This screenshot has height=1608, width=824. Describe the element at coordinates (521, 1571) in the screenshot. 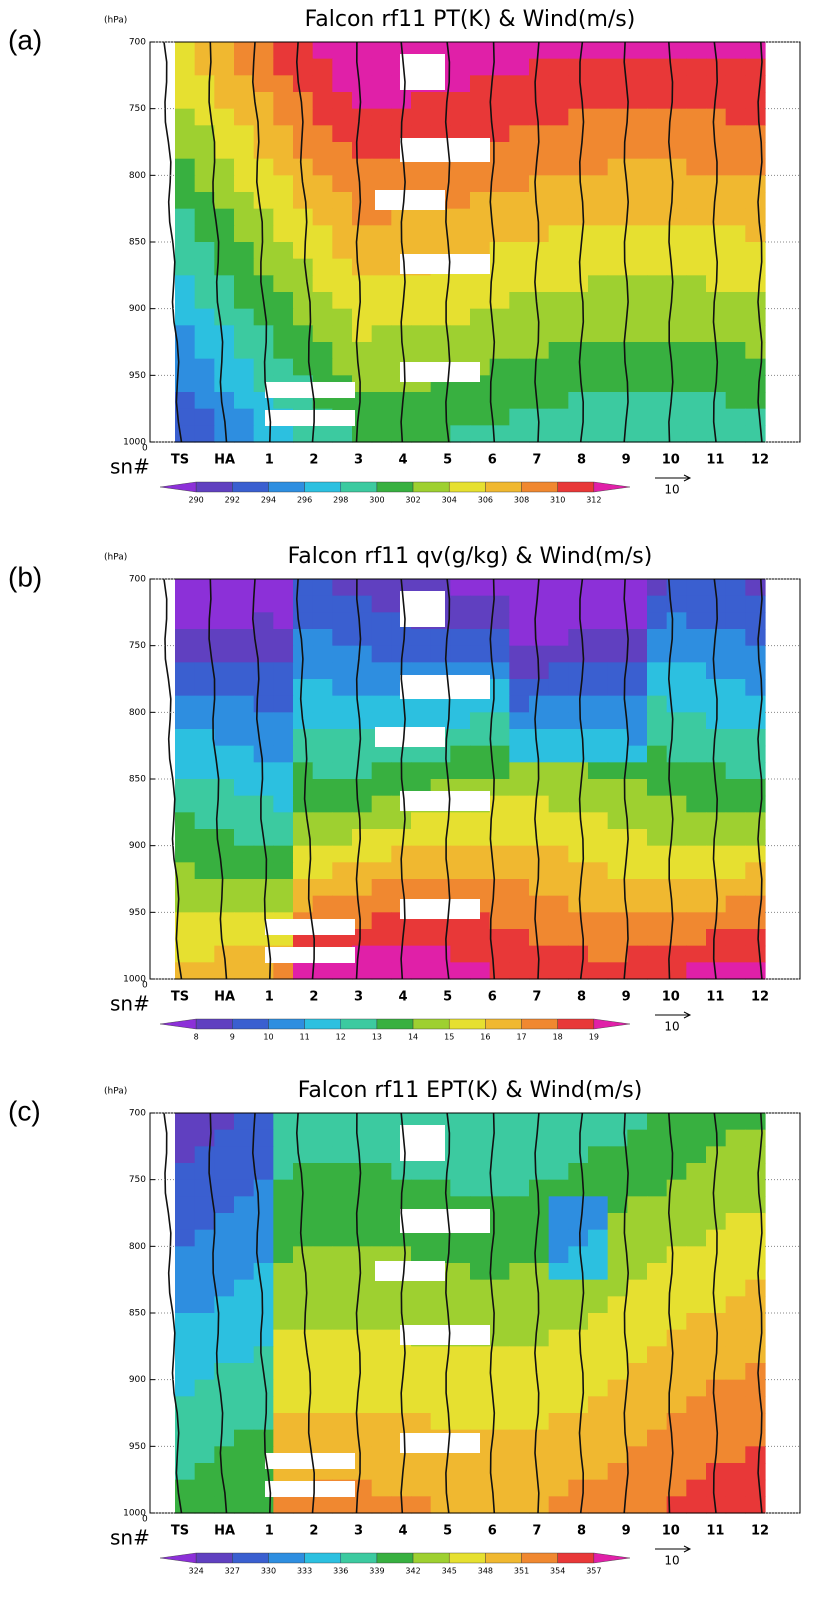

I see `colorbar-label: 351` at that location.